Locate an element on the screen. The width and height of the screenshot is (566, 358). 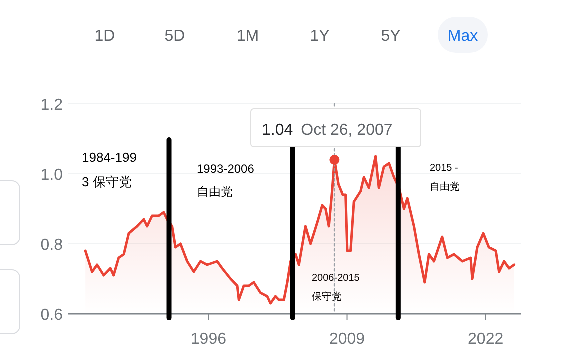
annotation: 1.04 Oct 26, 2007 is located at coordinates (327, 130).